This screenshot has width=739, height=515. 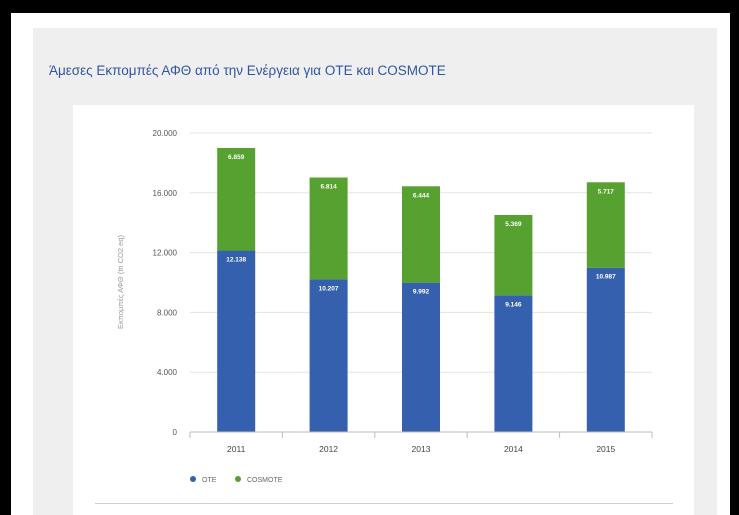 What do you see at coordinates (236, 341) in the screenshot?
I see `bar-ote-2011` at bounding box center [236, 341].